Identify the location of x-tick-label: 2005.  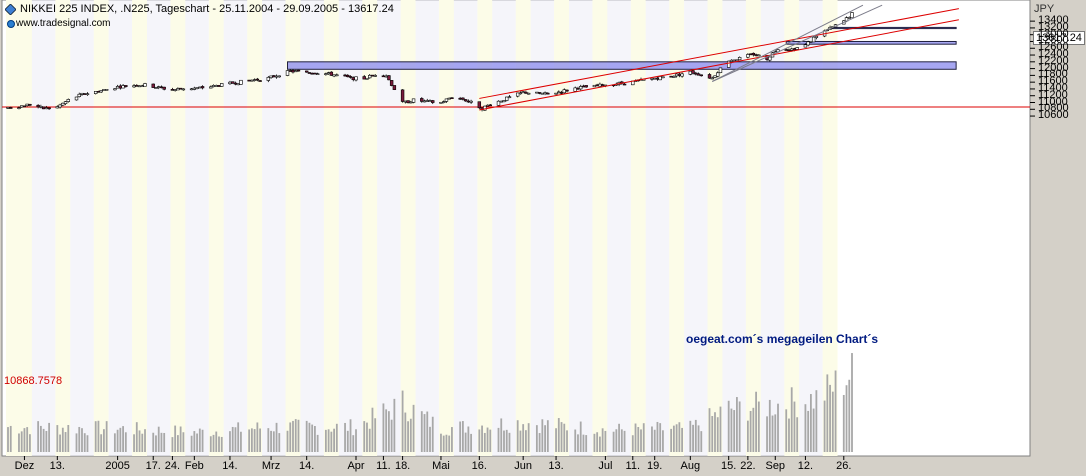
(117, 466).